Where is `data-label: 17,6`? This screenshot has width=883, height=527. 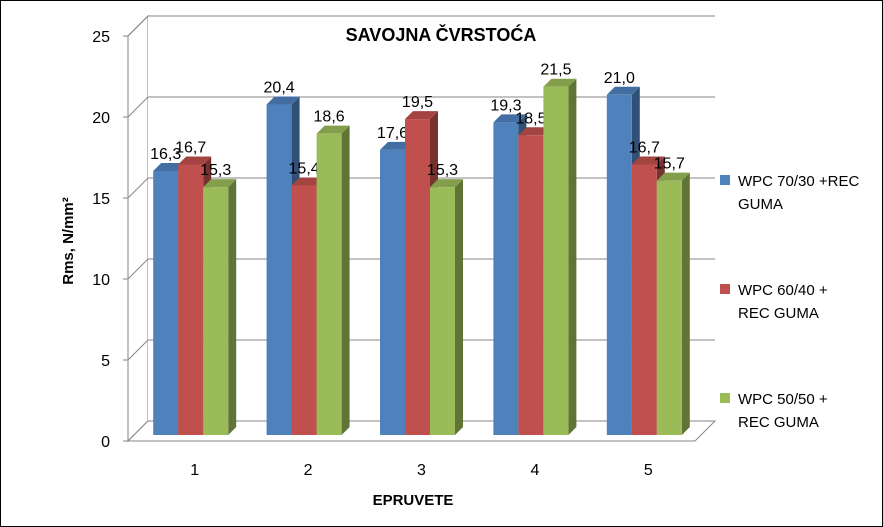 data-label: 17,6 is located at coordinates (392, 133).